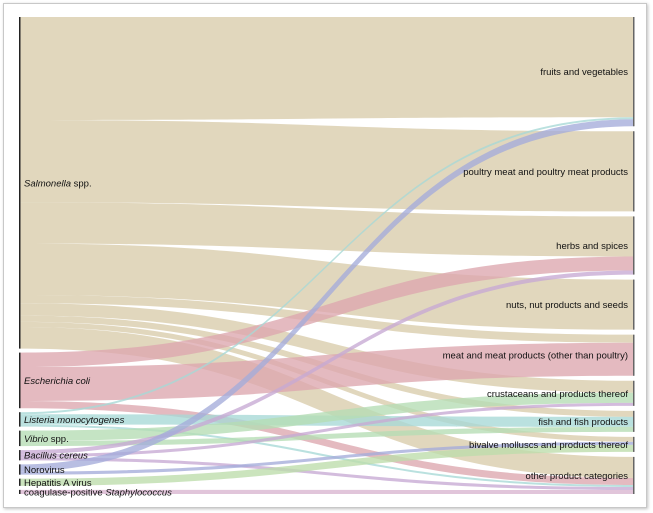  What do you see at coordinates (327, 372) in the screenshot?
I see `link-ecoli-to-meat` at bounding box center [327, 372].